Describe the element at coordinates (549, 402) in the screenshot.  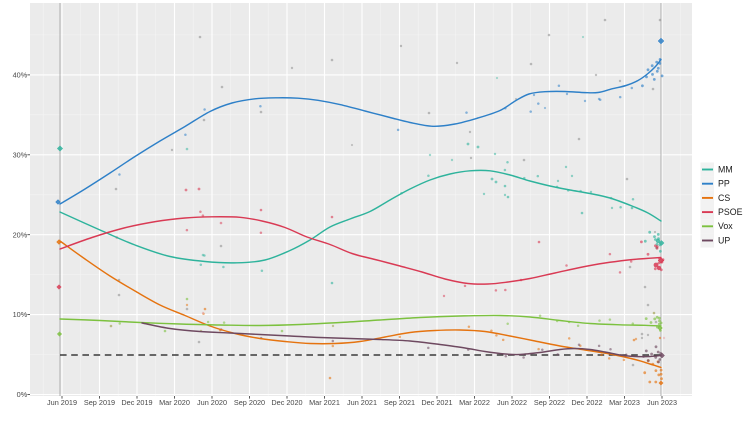
I see `svg-text: Sep 2022` at that location.